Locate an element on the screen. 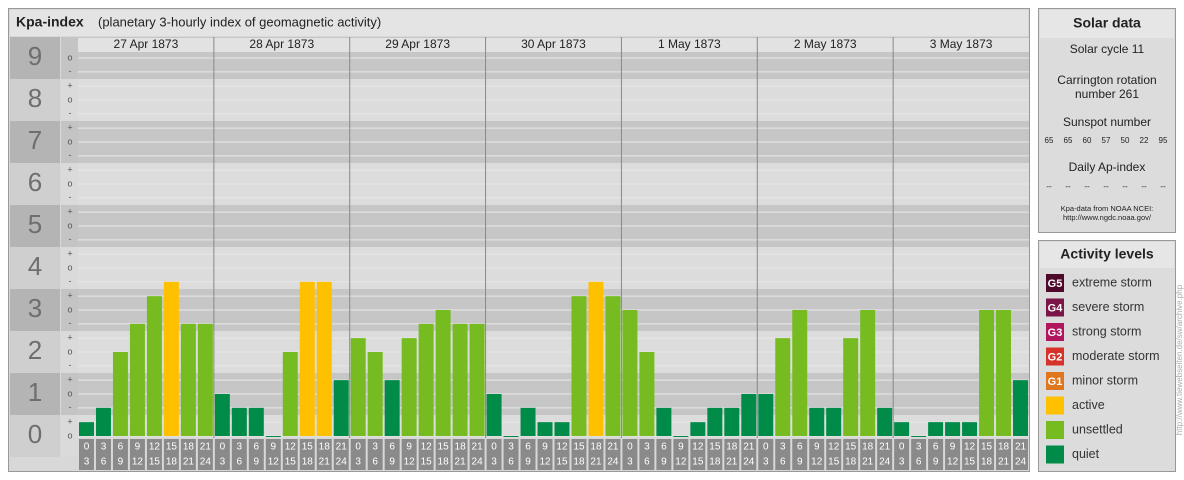 This screenshot has height=480, width=1184. time-end: 15 is located at coordinates (291, 462).